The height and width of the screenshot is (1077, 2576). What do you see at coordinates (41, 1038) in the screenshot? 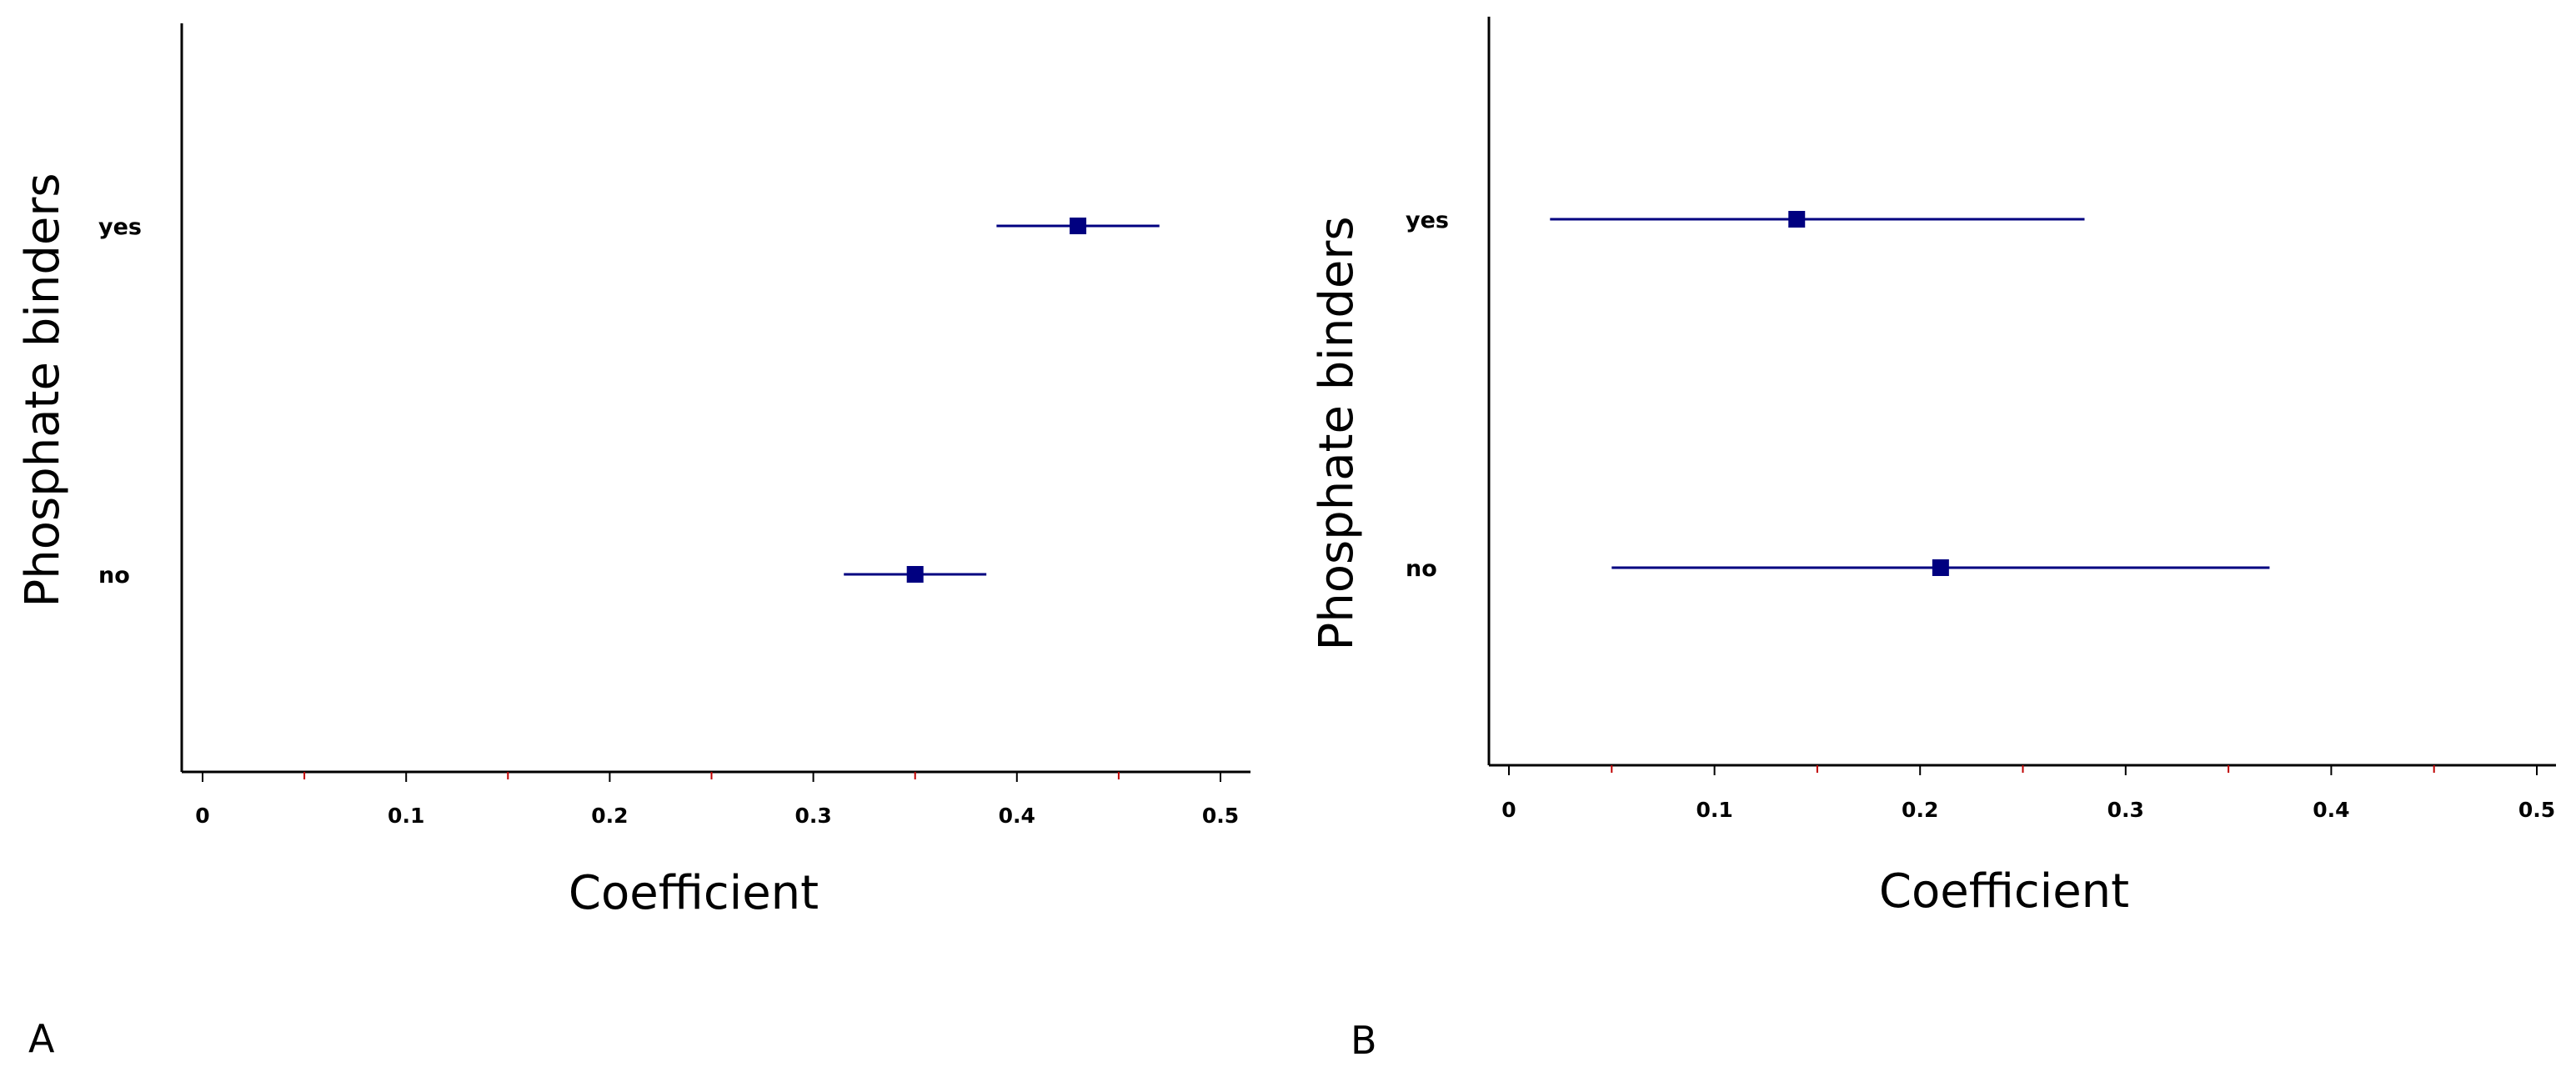
I see `panel-label-a: A` at bounding box center [41, 1038].